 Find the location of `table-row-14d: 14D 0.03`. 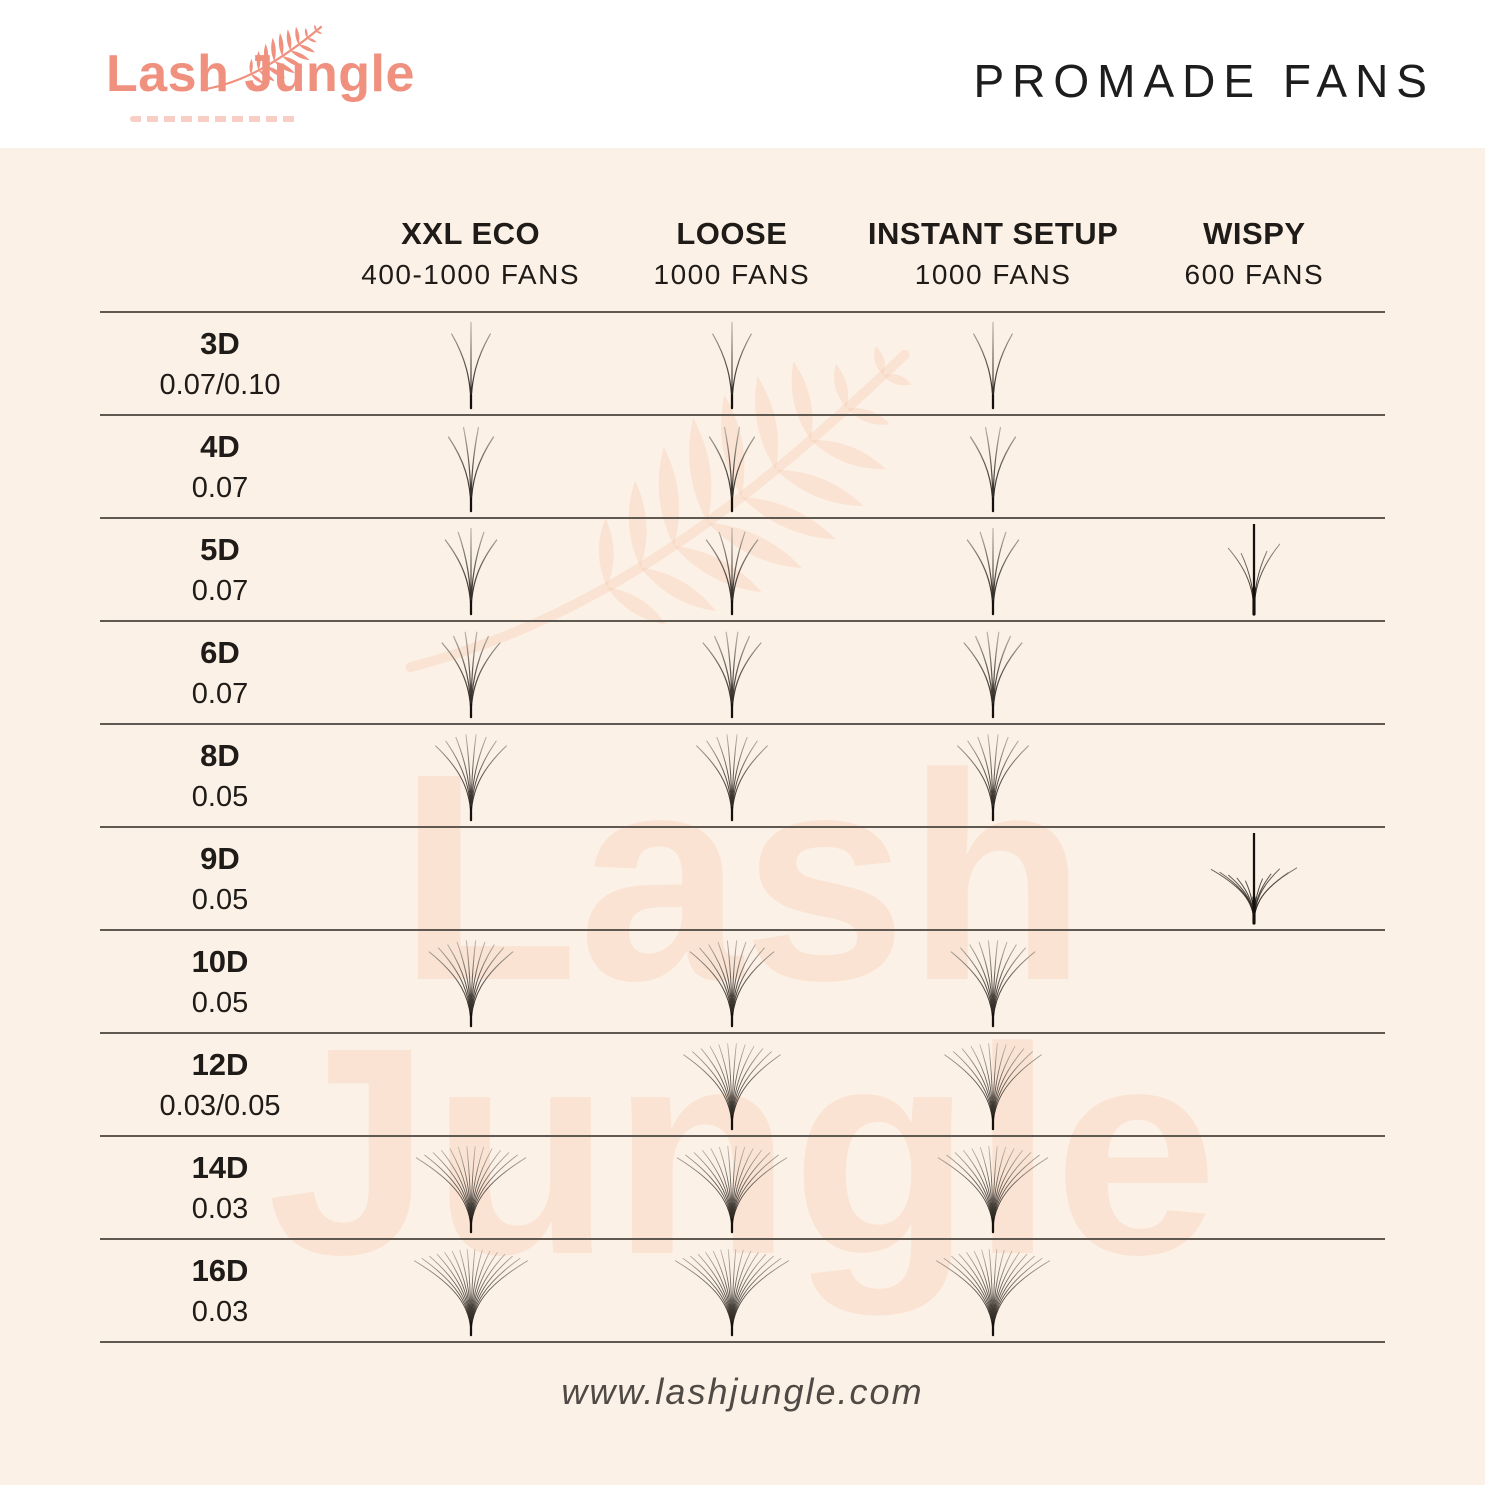

table-row-14d: 14D 0.03 is located at coordinates (742, 1188).